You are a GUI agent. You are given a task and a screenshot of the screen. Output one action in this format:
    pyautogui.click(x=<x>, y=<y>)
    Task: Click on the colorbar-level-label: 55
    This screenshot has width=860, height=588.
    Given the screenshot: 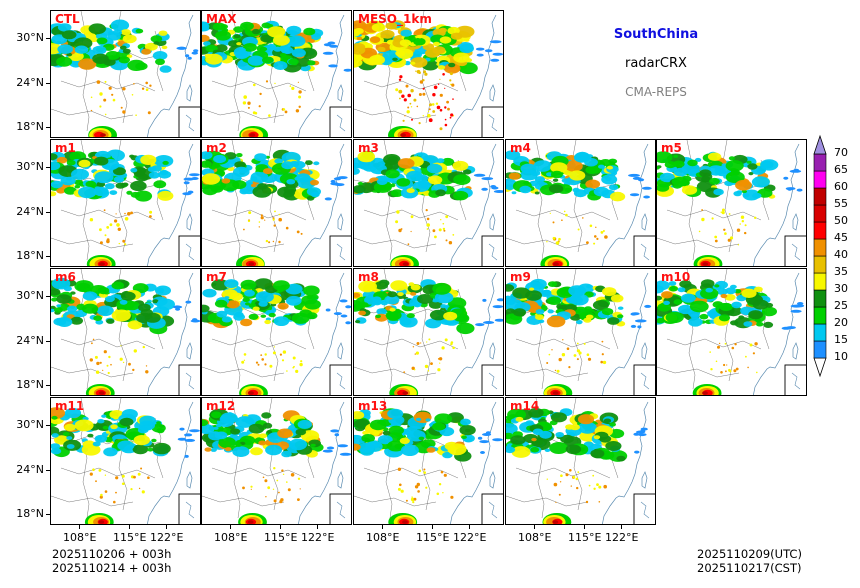 What is the action you would take?
    pyautogui.click(x=841, y=203)
    